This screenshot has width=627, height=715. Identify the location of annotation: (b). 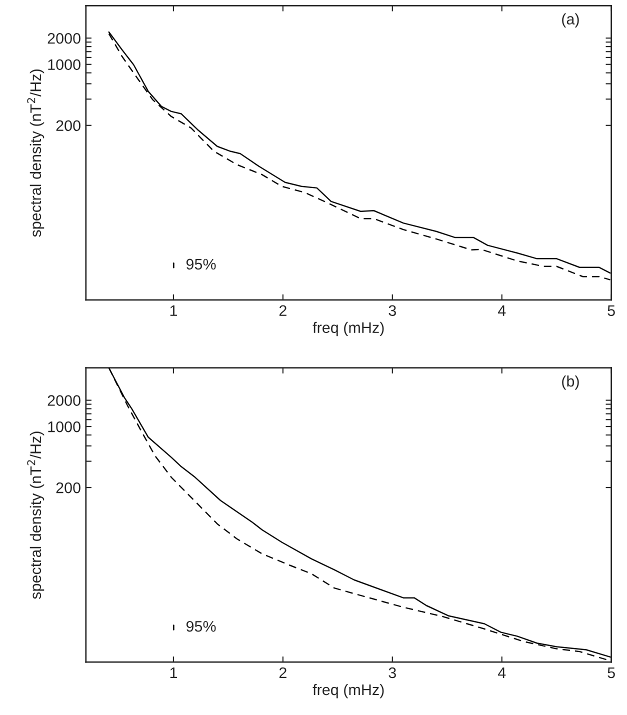
(570, 382).